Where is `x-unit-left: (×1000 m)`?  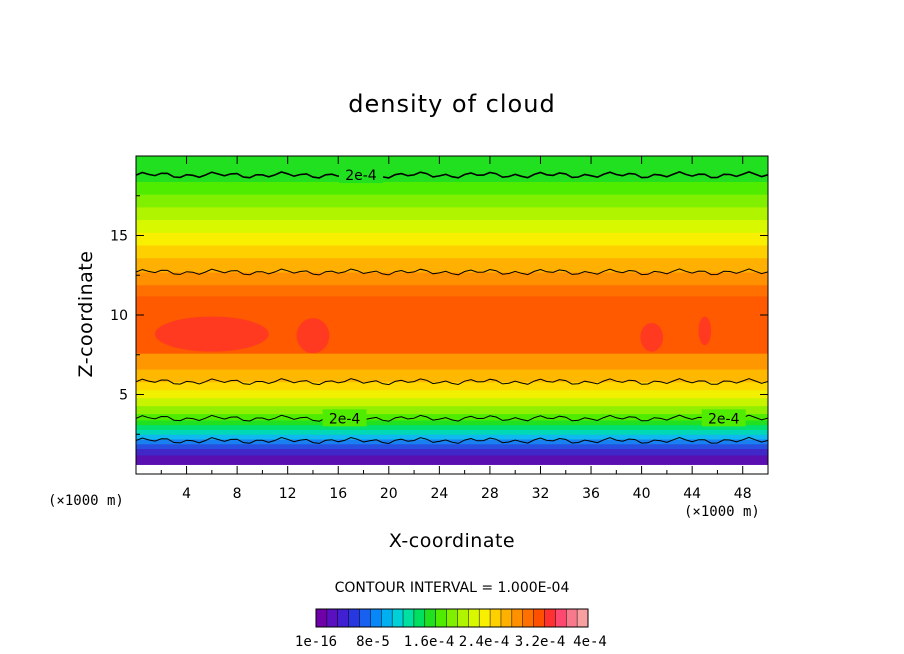
x-unit-left: (×1000 m) is located at coordinates (86, 501).